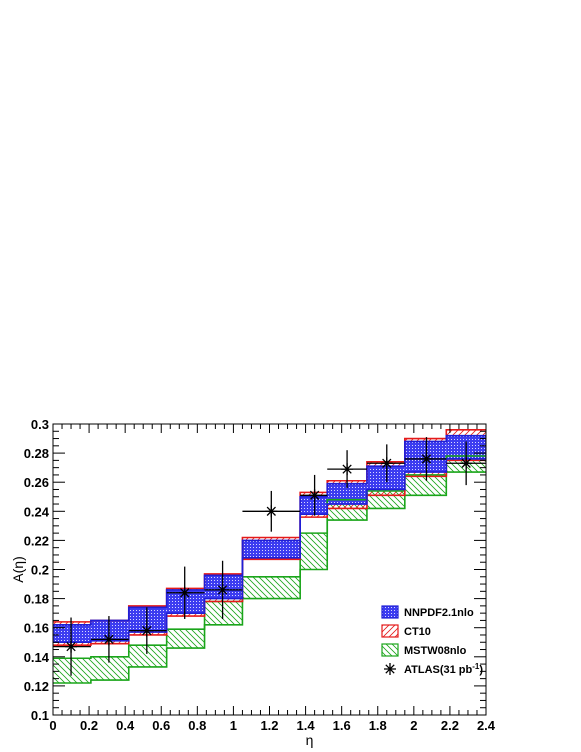  Describe the element at coordinates (390, 631) in the screenshot. I see `legend-swatch-ct10` at that location.